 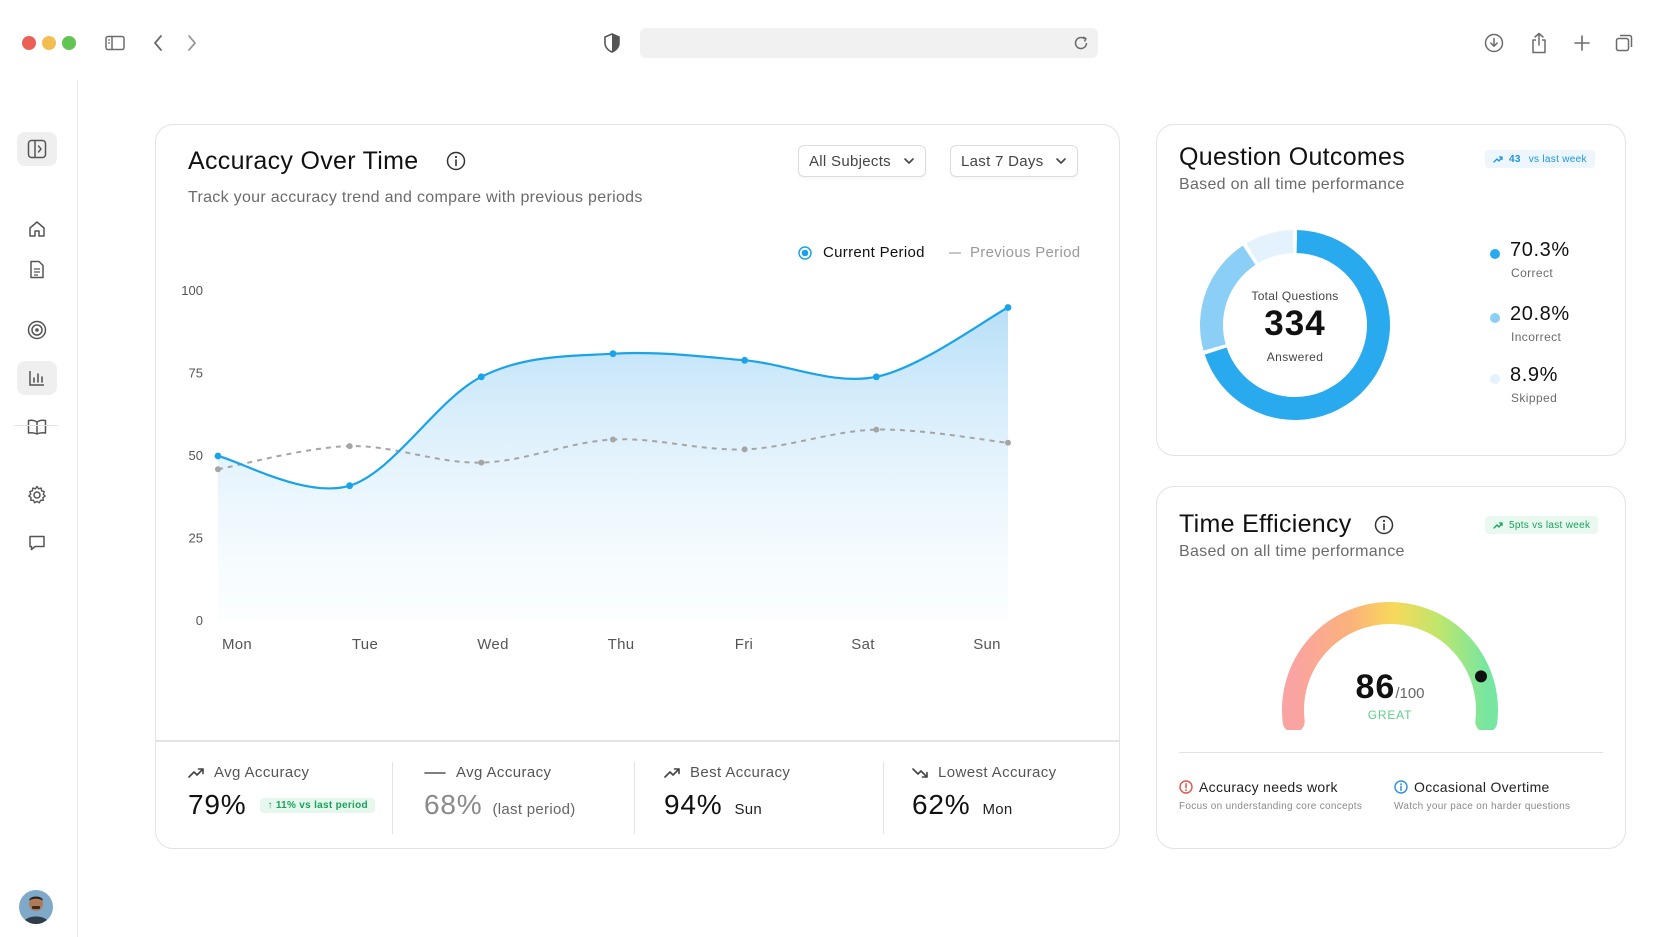 What do you see at coordinates (727, 792) in the screenshot?
I see `stat-best-accuracy: Best Accuracy 94% Sun` at bounding box center [727, 792].